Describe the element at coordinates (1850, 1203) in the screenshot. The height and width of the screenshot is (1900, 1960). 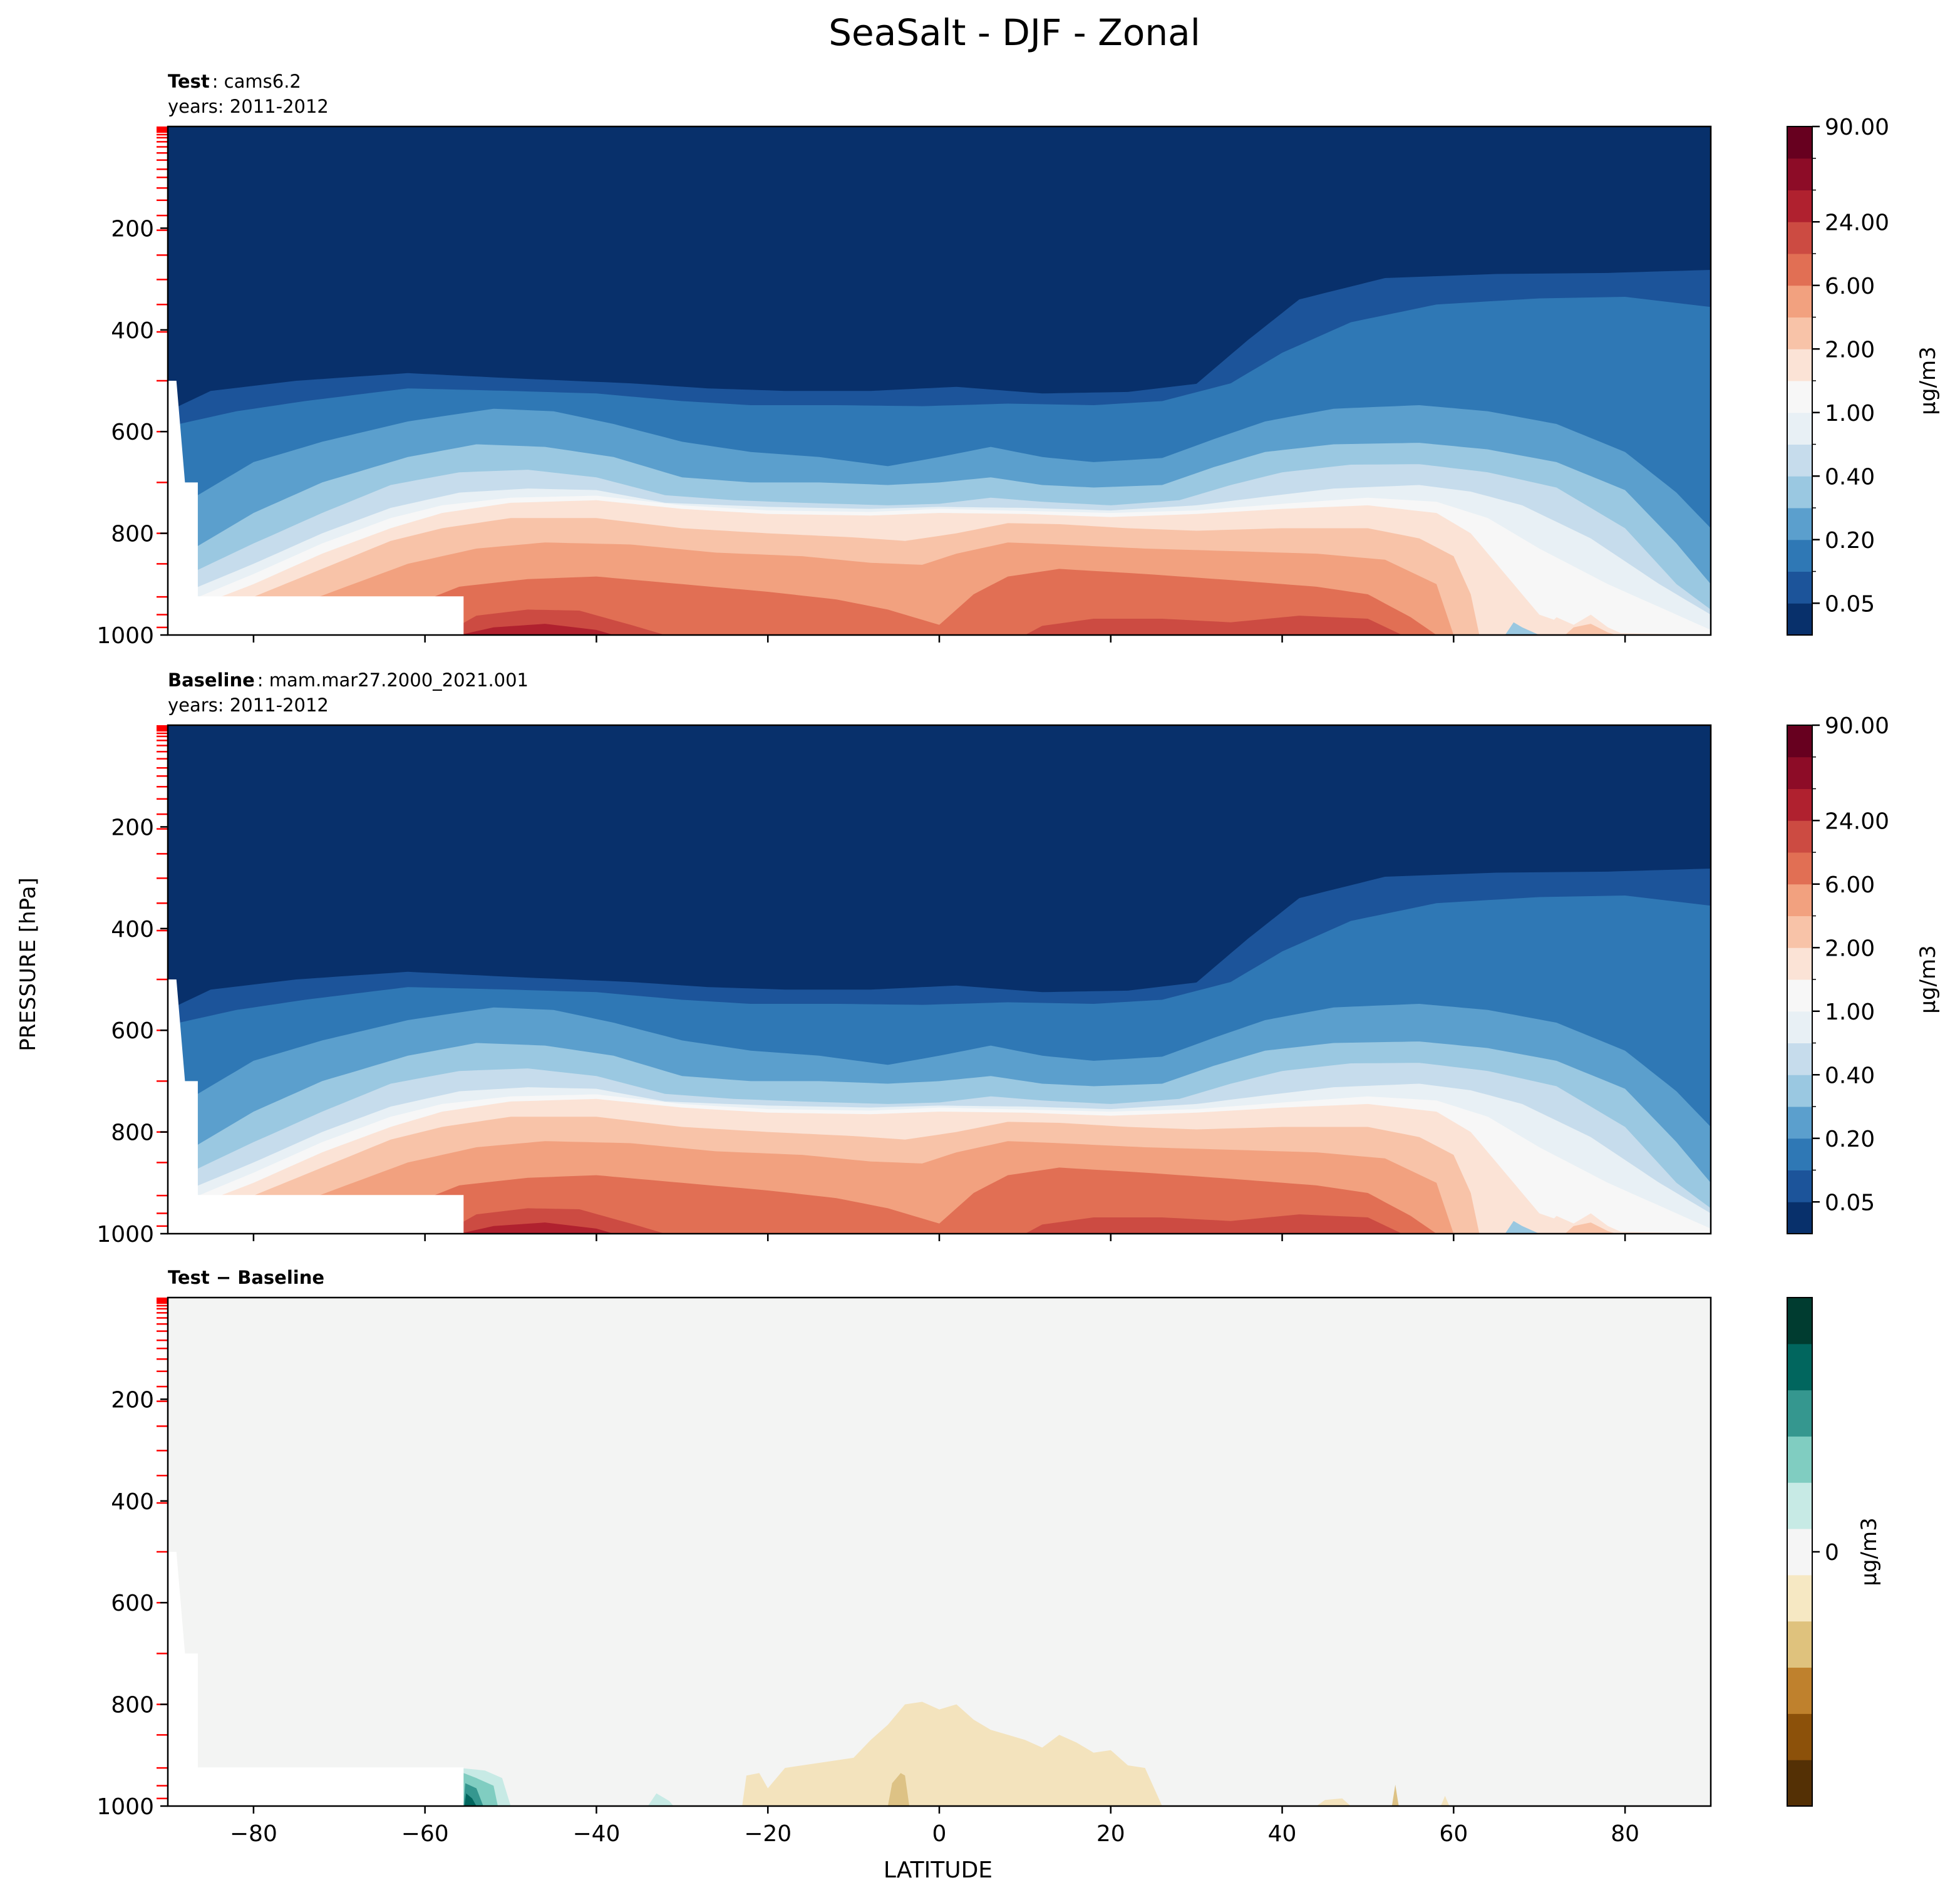
I see `colorbar-tick-label: 0.05` at that location.